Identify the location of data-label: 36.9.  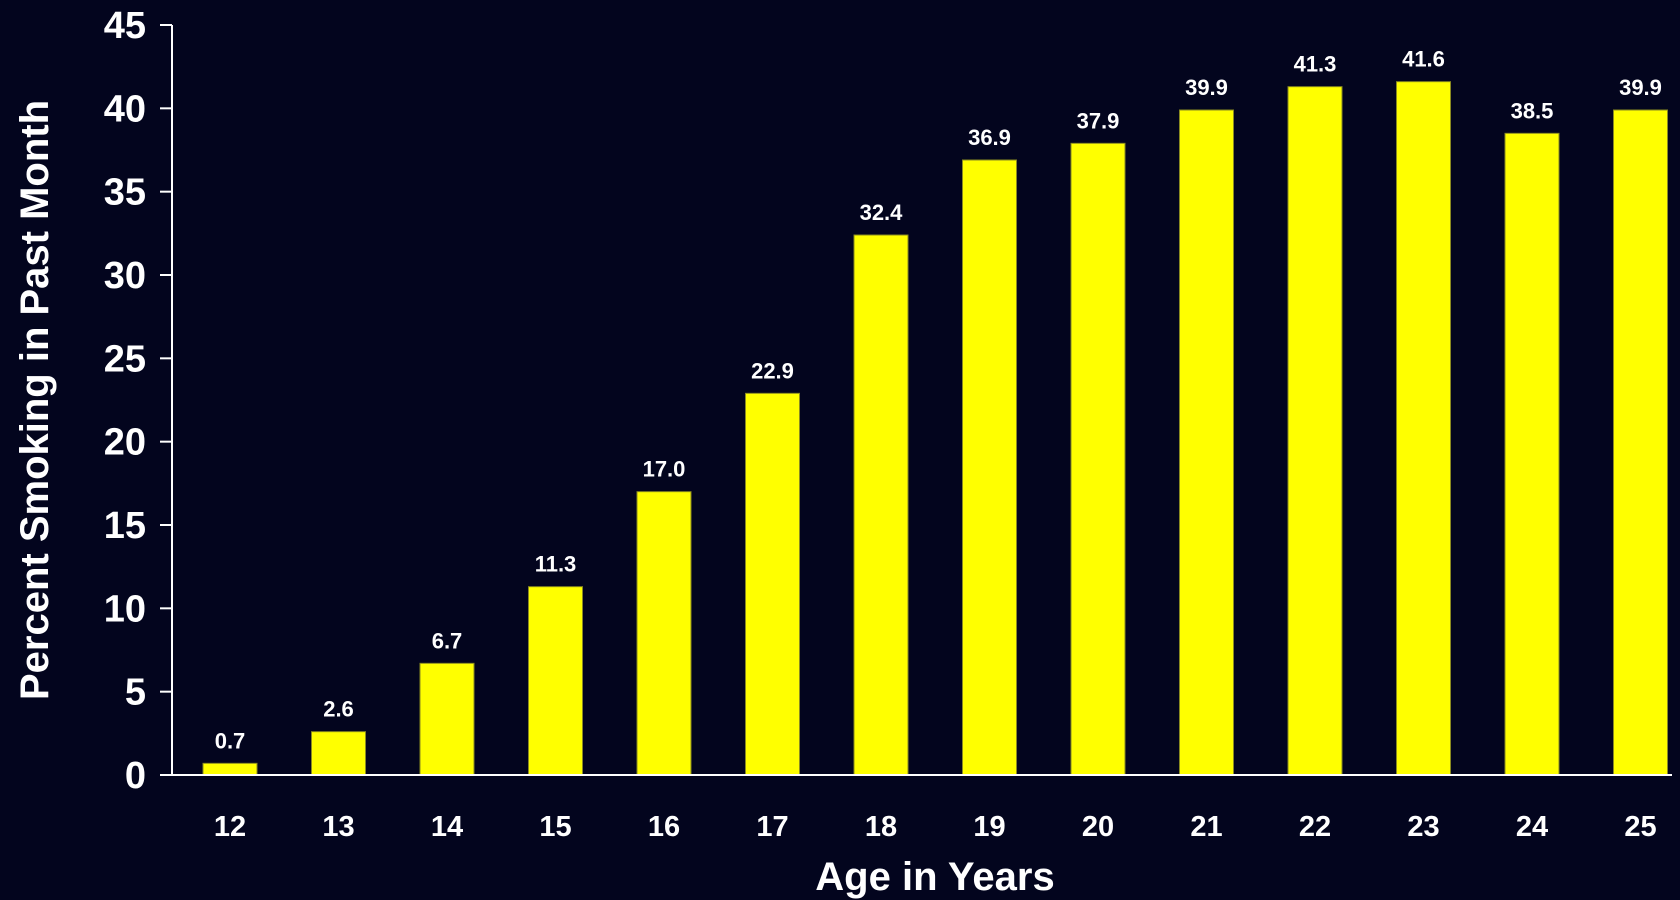
(989, 137).